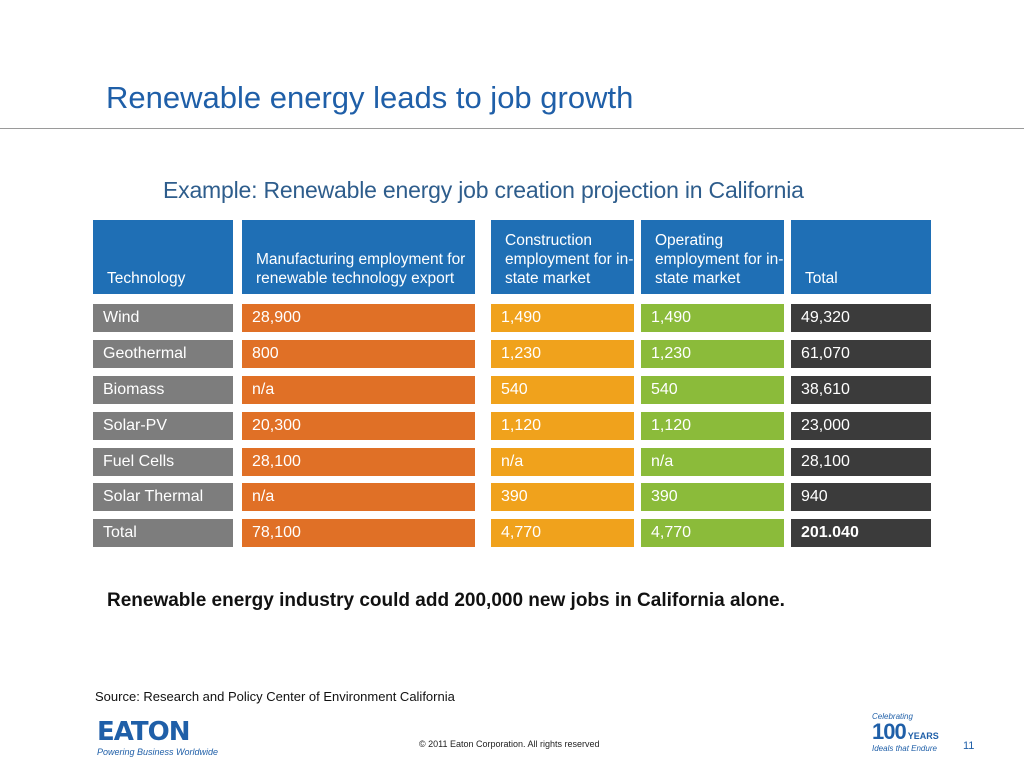 The width and height of the screenshot is (1024, 768). I want to click on cell-construction: 390, so click(562, 497).